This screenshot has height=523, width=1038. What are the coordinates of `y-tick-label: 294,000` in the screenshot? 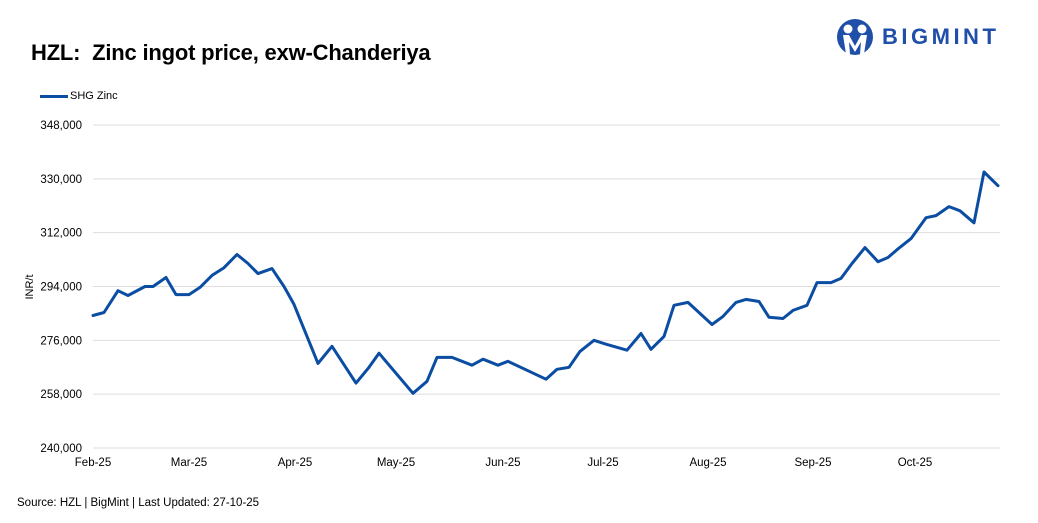 It's located at (61, 288).